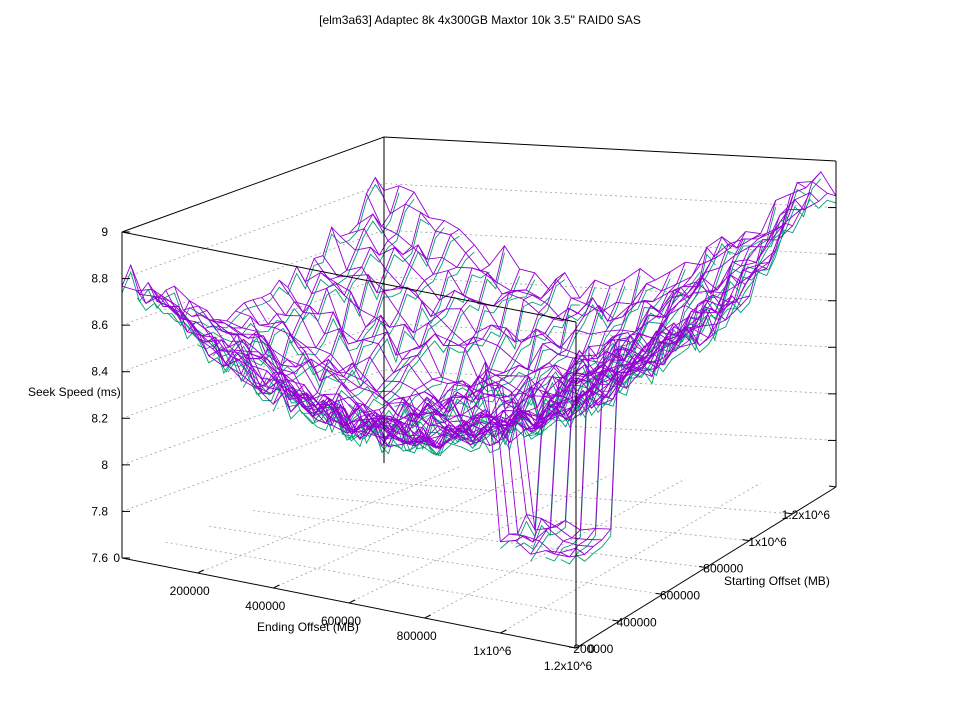 The width and height of the screenshot is (960, 720). What do you see at coordinates (104, 232) in the screenshot?
I see `z-tick-label: 9` at bounding box center [104, 232].